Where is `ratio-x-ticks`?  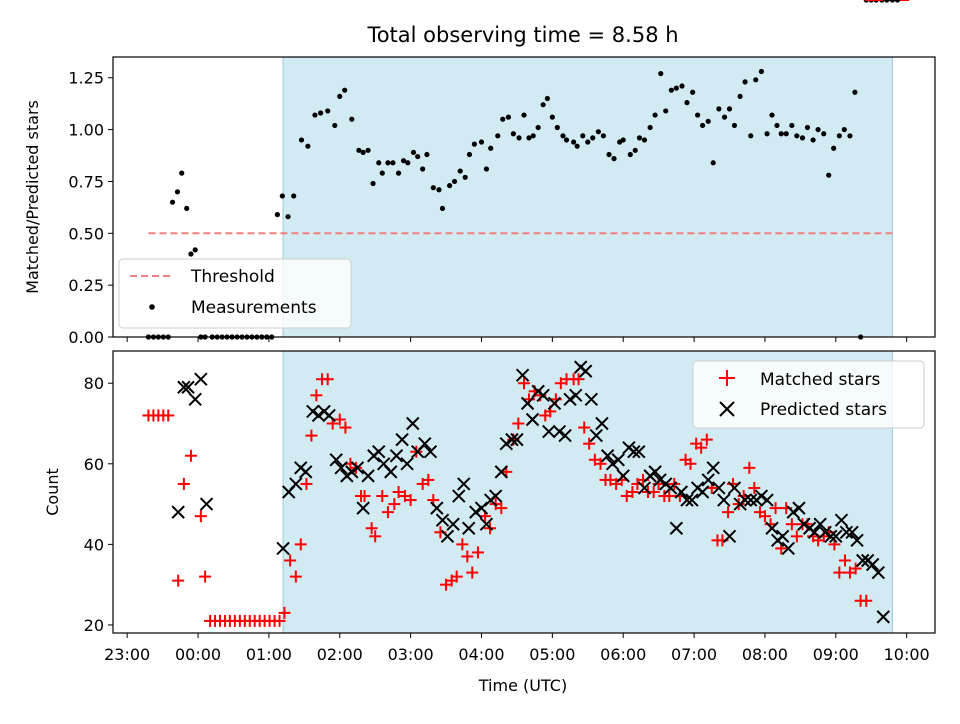 ratio-x-ticks is located at coordinates (517, 339).